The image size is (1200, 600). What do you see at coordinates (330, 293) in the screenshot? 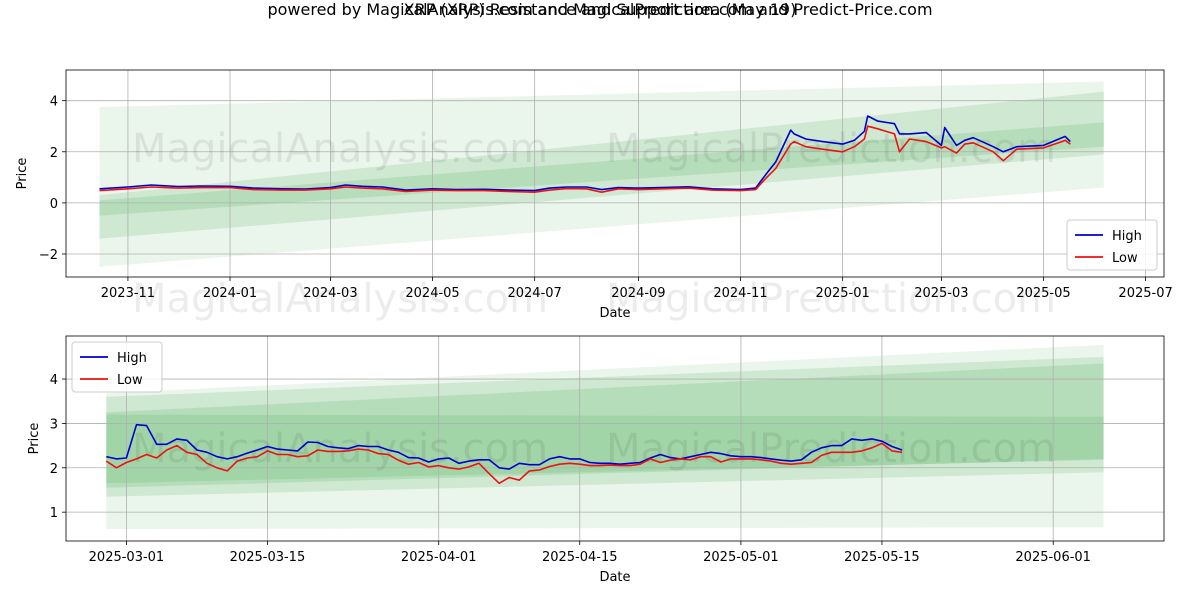
I see `x-tick-label: 2024-03` at bounding box center [330, 293].